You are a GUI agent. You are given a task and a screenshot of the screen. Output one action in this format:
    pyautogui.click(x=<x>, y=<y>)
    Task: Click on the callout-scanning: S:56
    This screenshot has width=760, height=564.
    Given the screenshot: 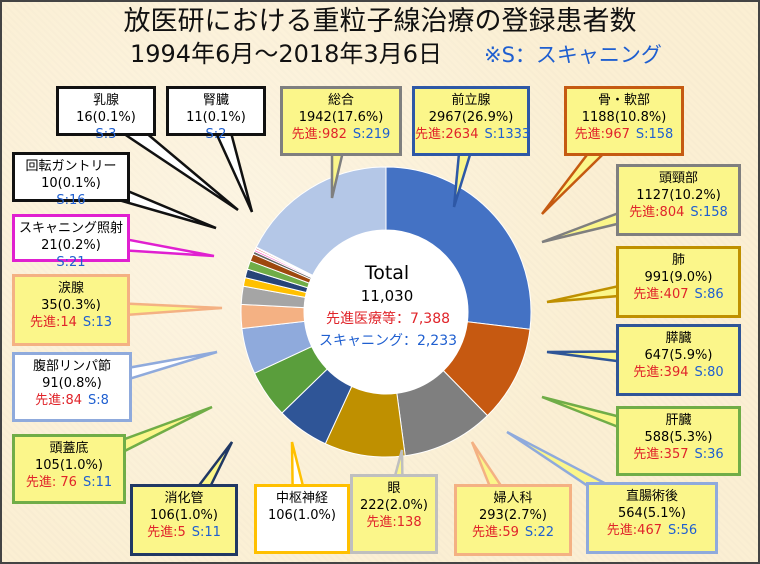 What is the action you would take?
    pyautogui.click(x=683, y=530)
    